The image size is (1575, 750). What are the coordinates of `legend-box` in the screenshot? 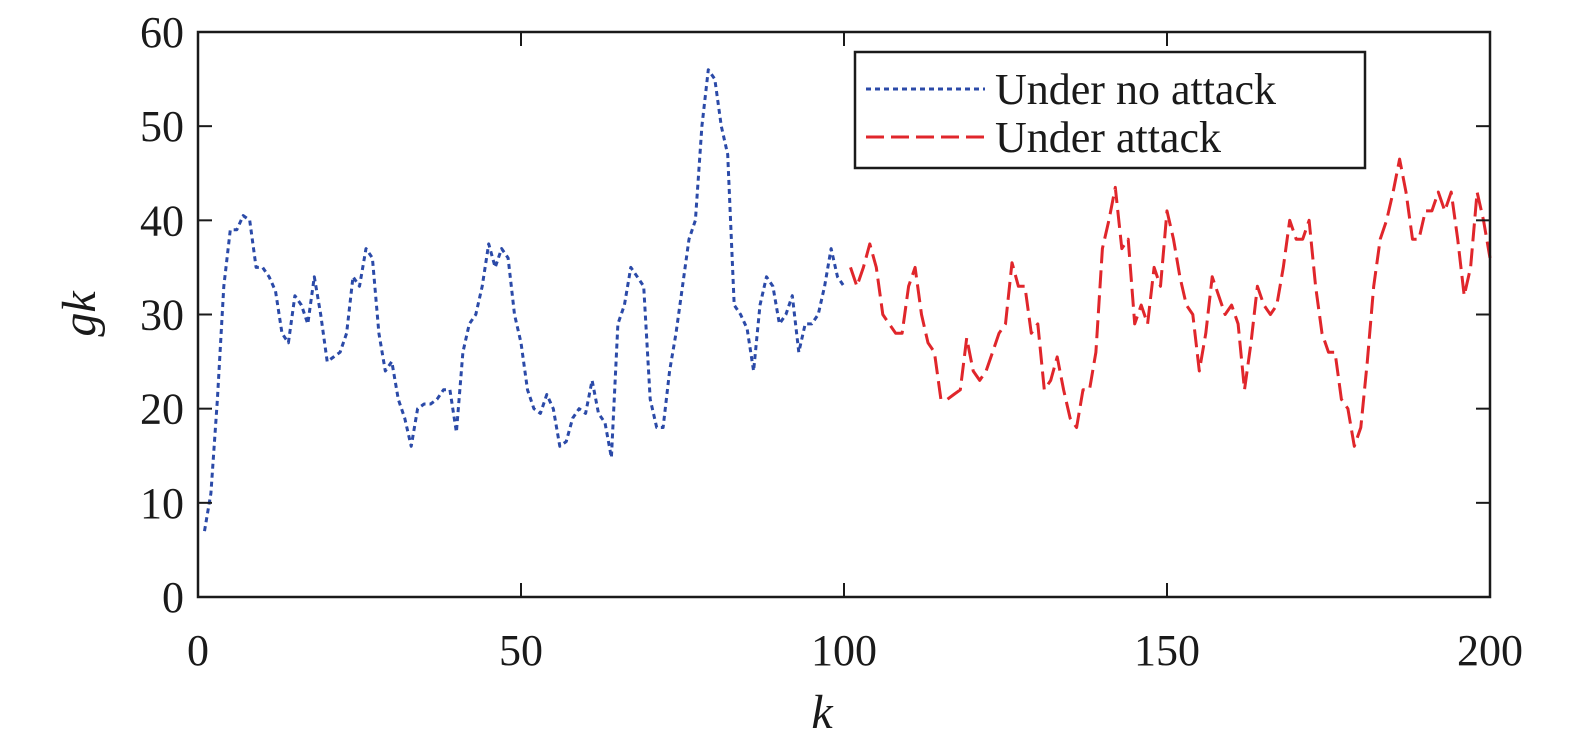 It's located at (1110, 110).